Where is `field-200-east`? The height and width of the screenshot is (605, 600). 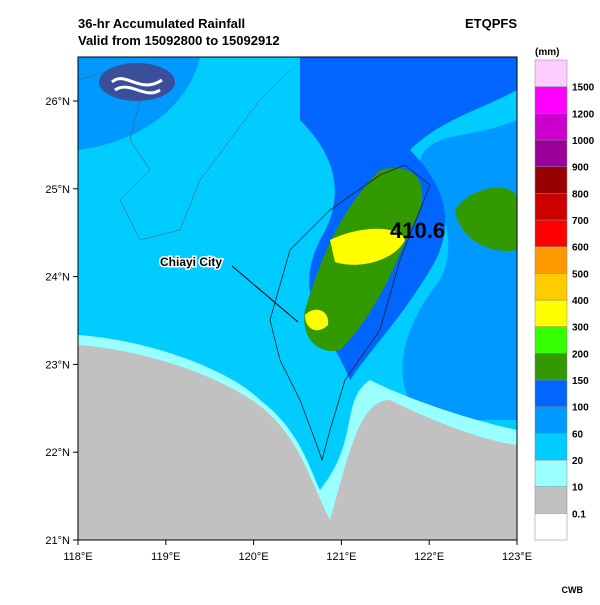
field-200-east is located at coordinates (486, 219).